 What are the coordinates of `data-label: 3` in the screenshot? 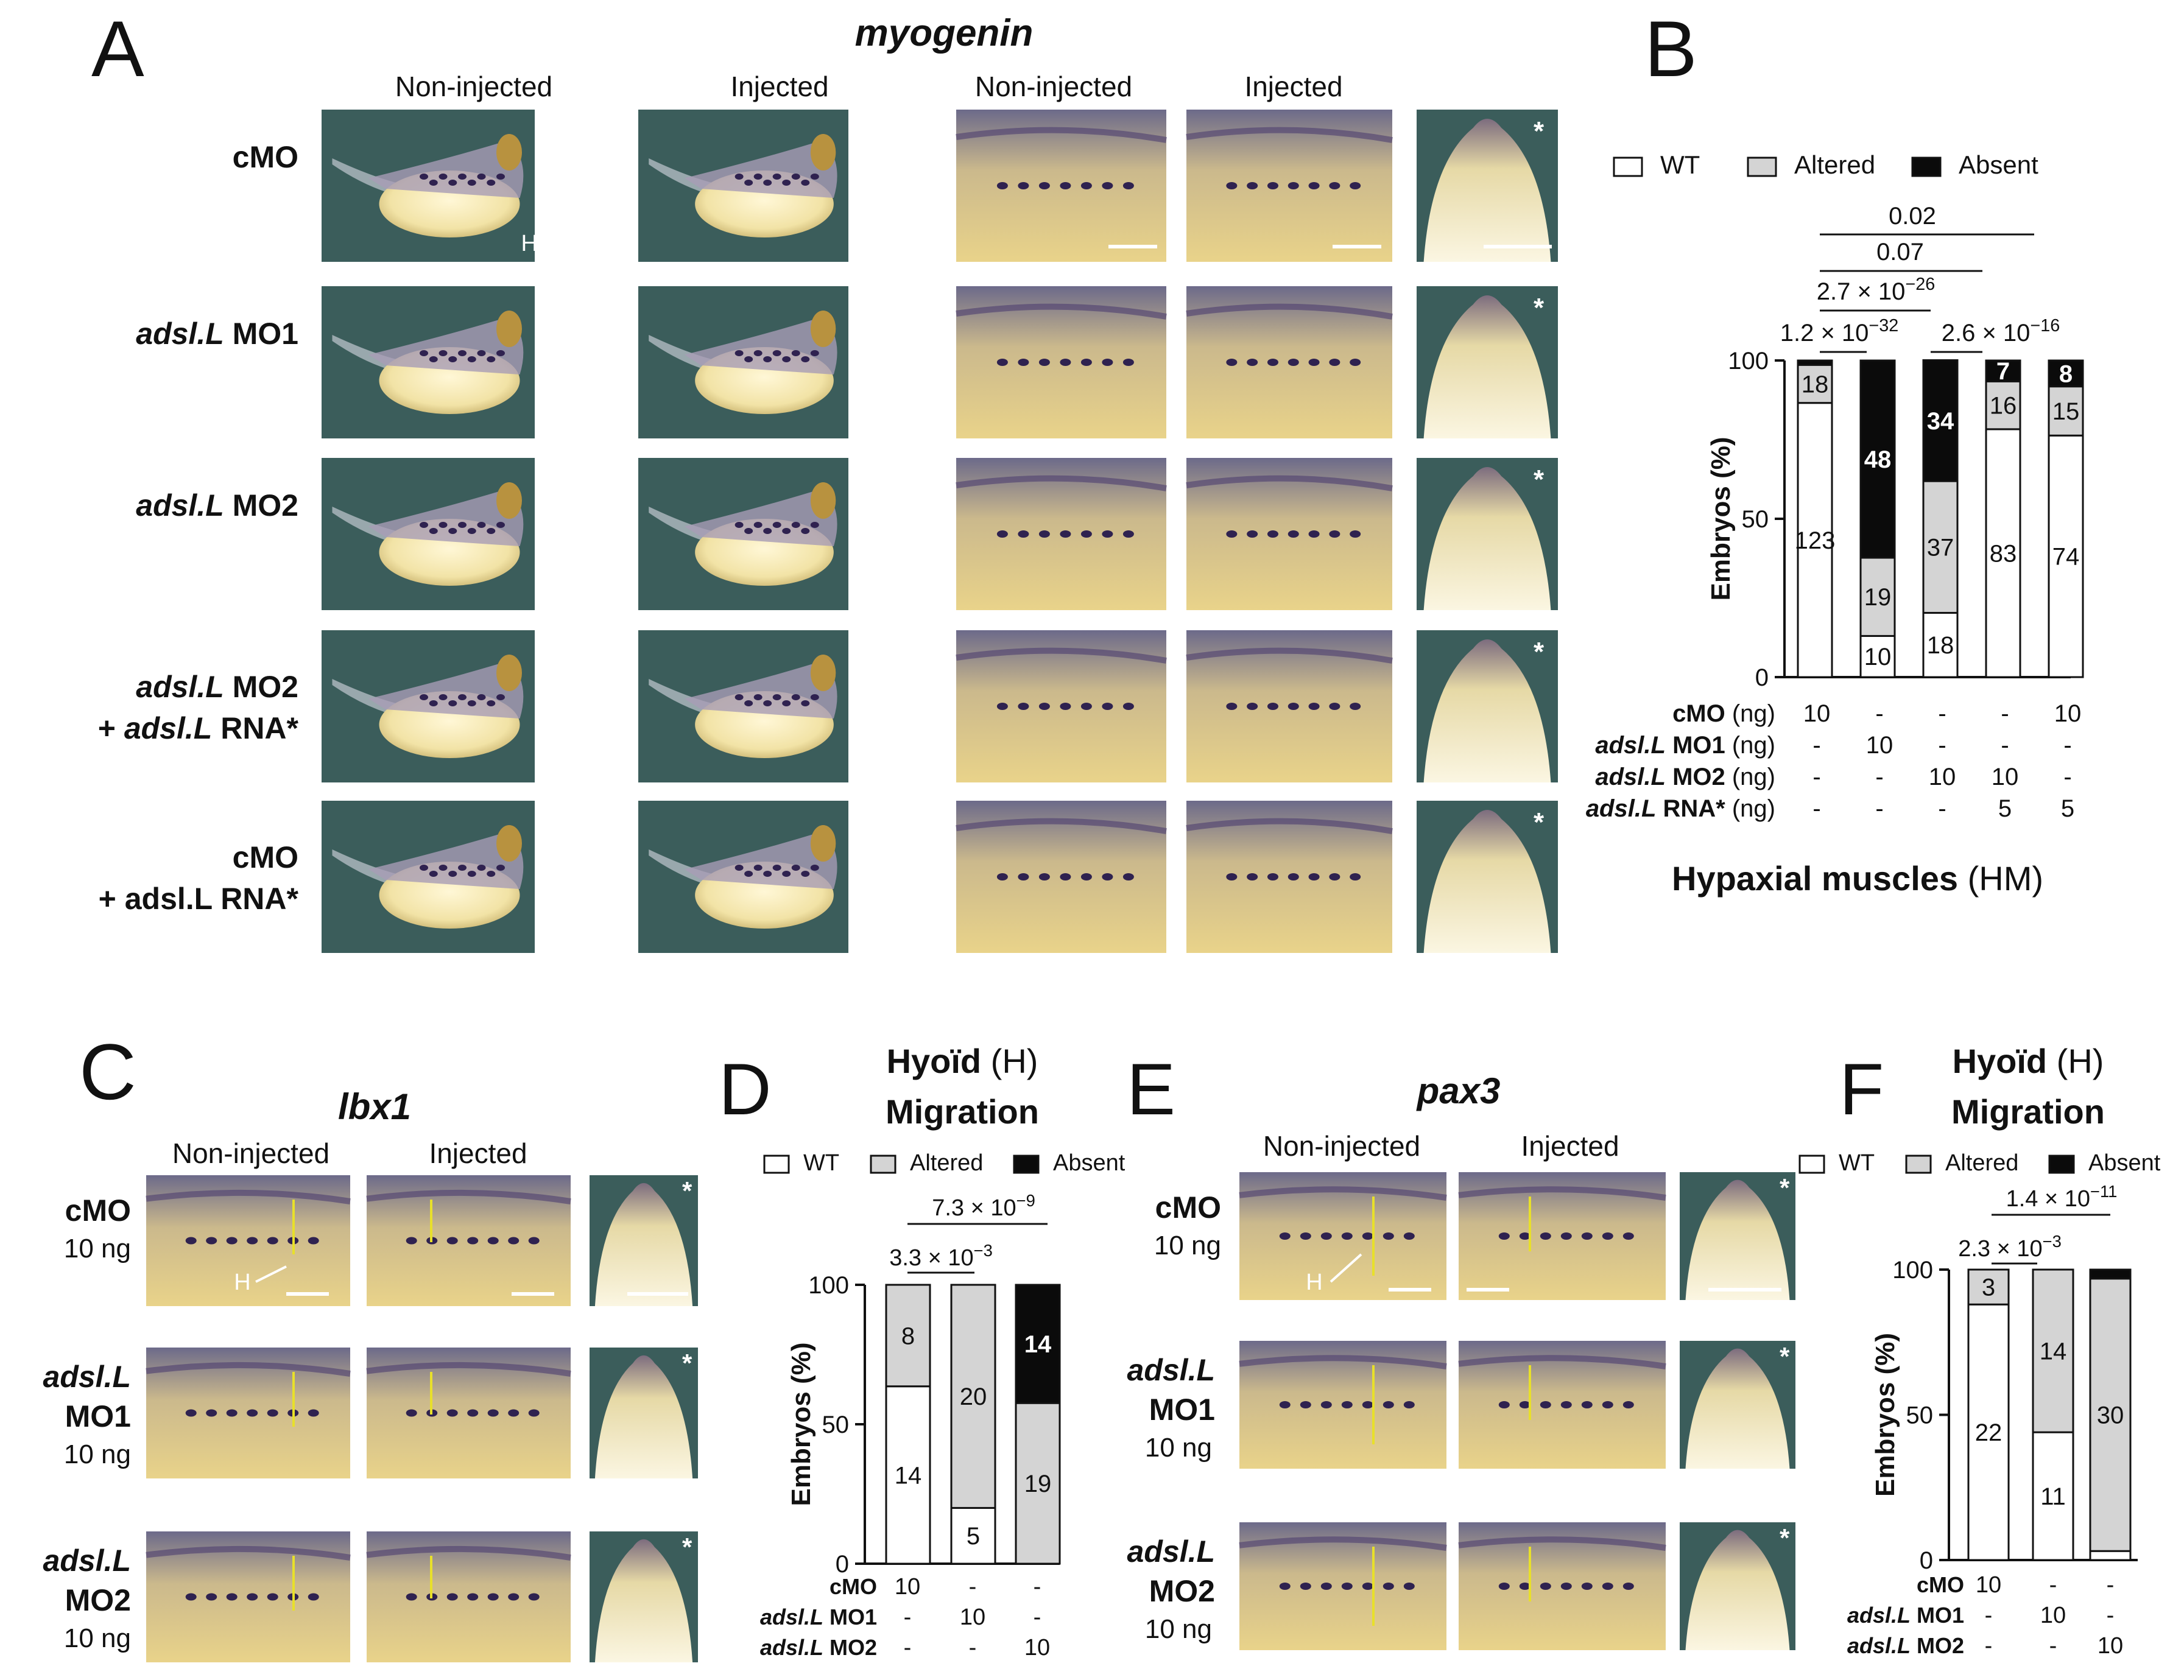 It's located at (1989, 1287).